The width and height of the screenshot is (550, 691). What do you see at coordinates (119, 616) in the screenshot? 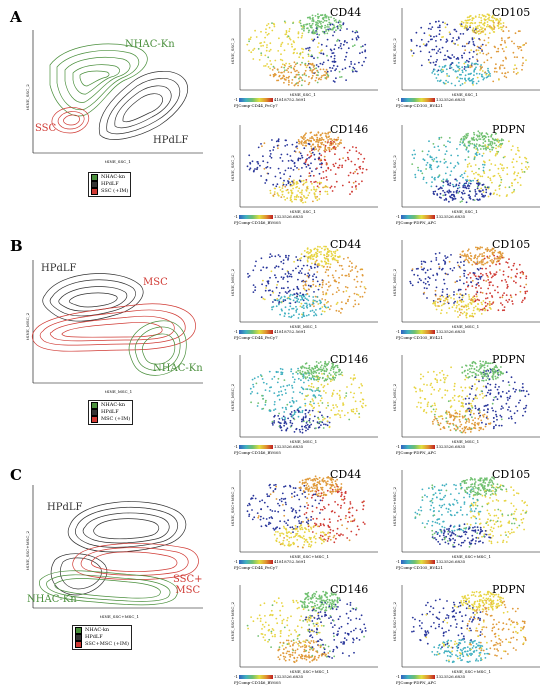
I see `xlab-c: tSNE_SSC+MSC_1` at bounding box center [119, 616].